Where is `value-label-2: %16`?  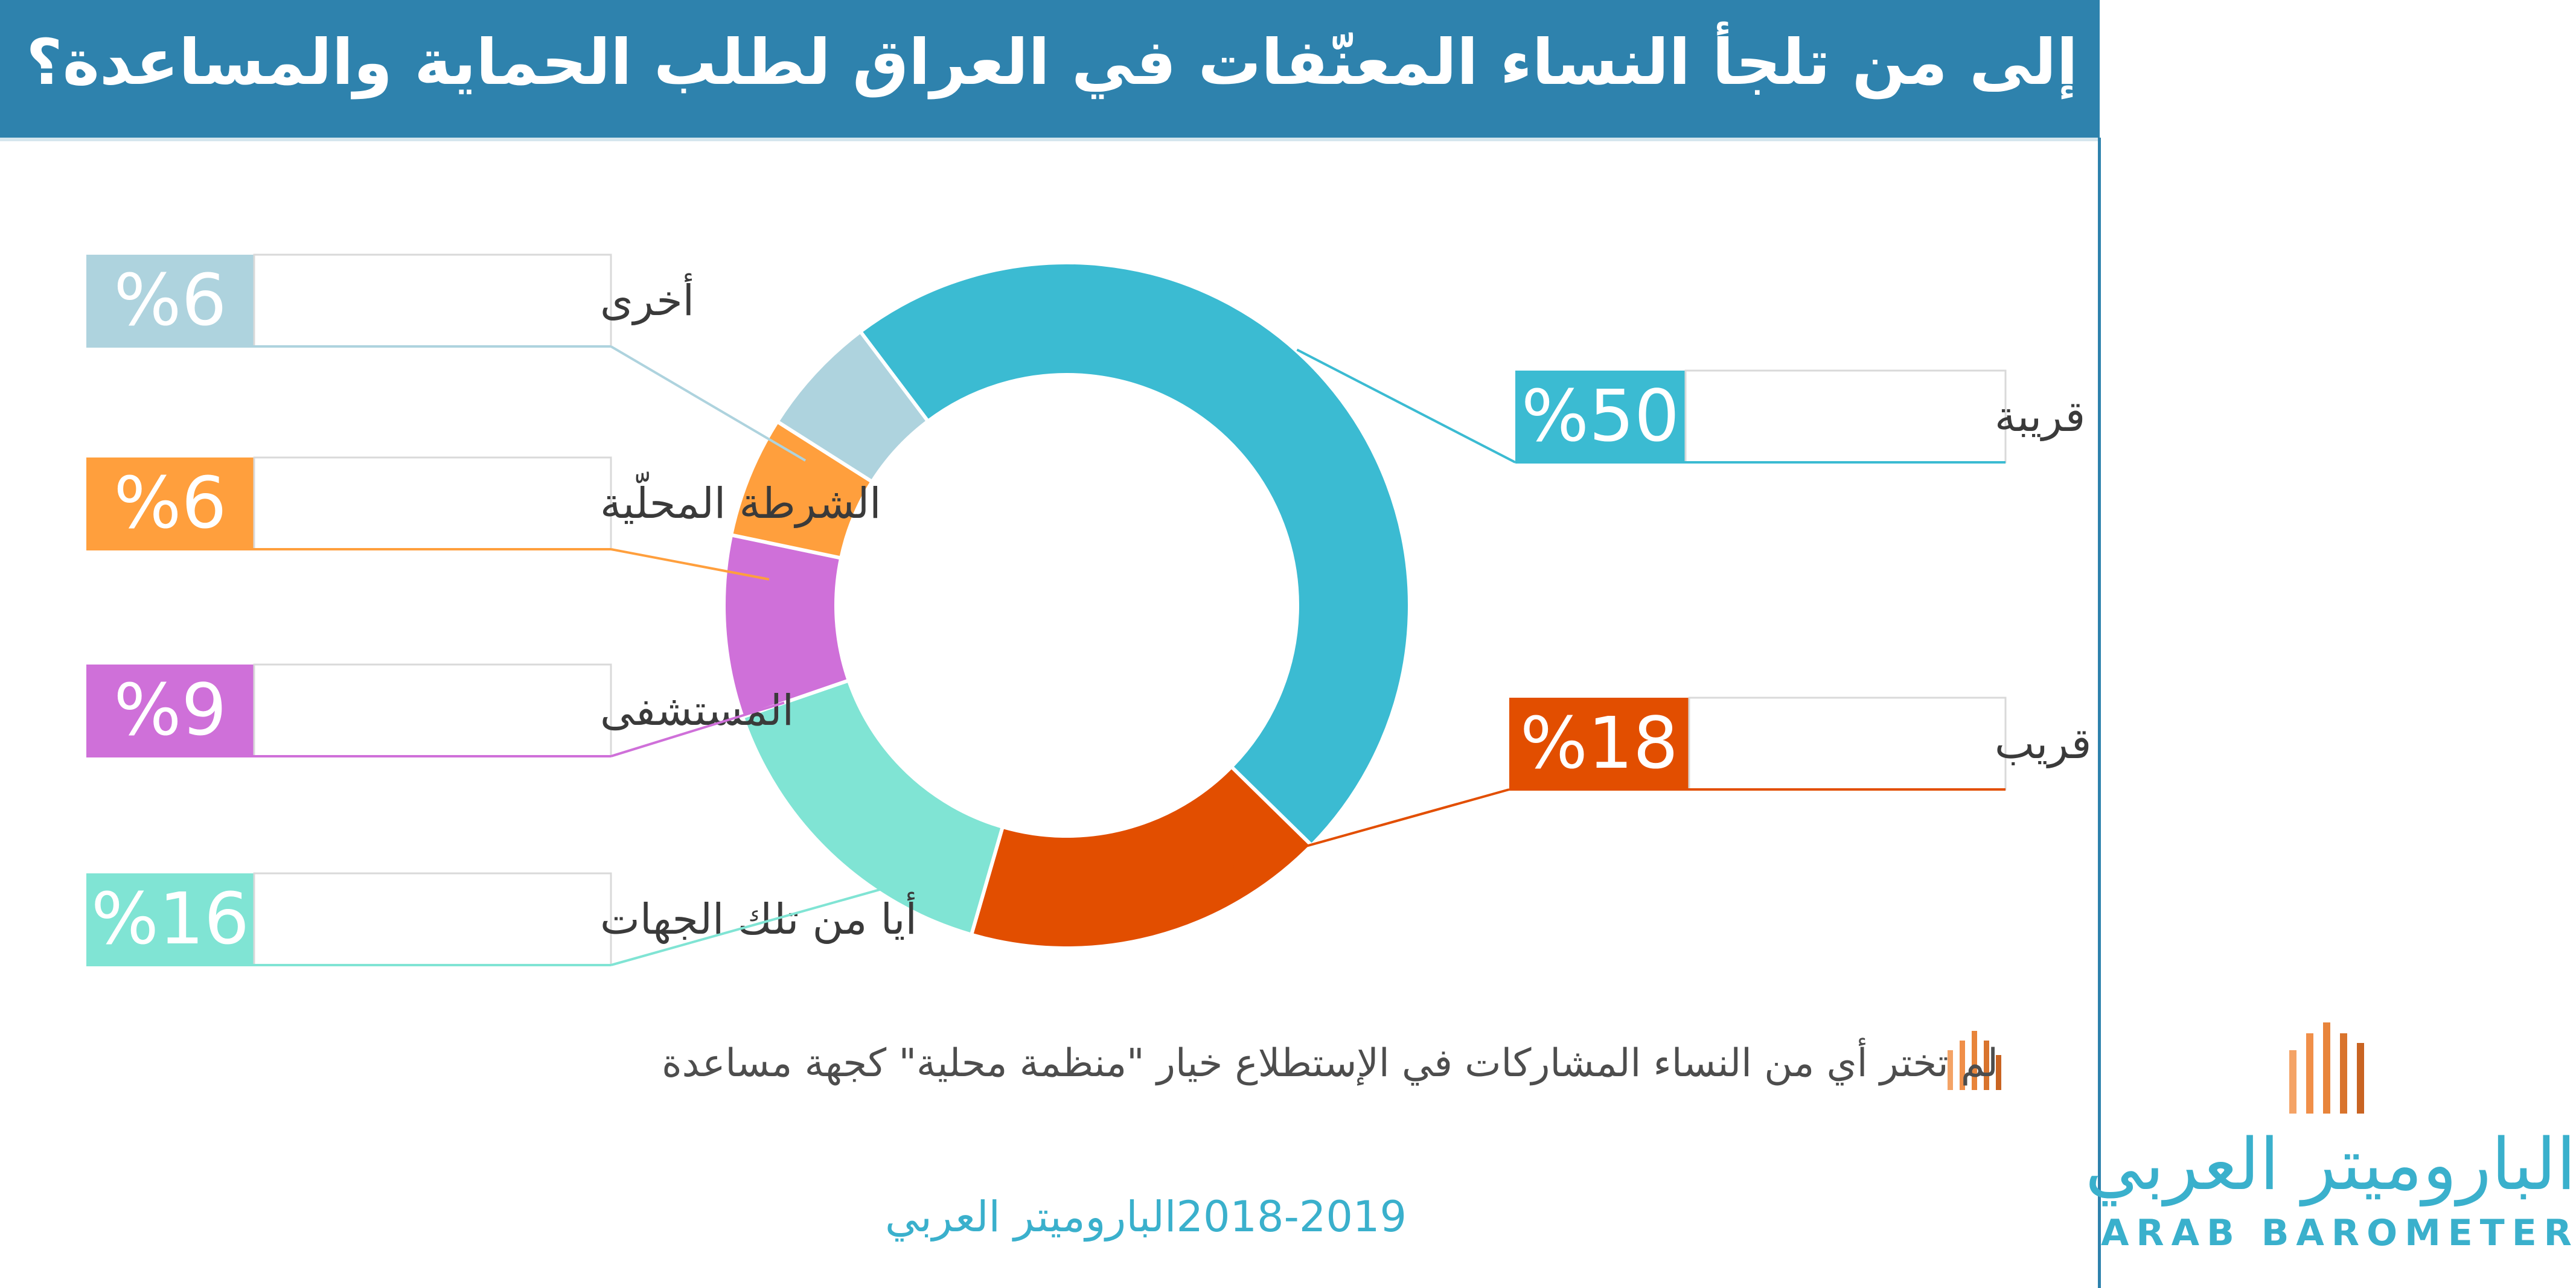 value-label-2: %16 is located at coordinates (170, 918).